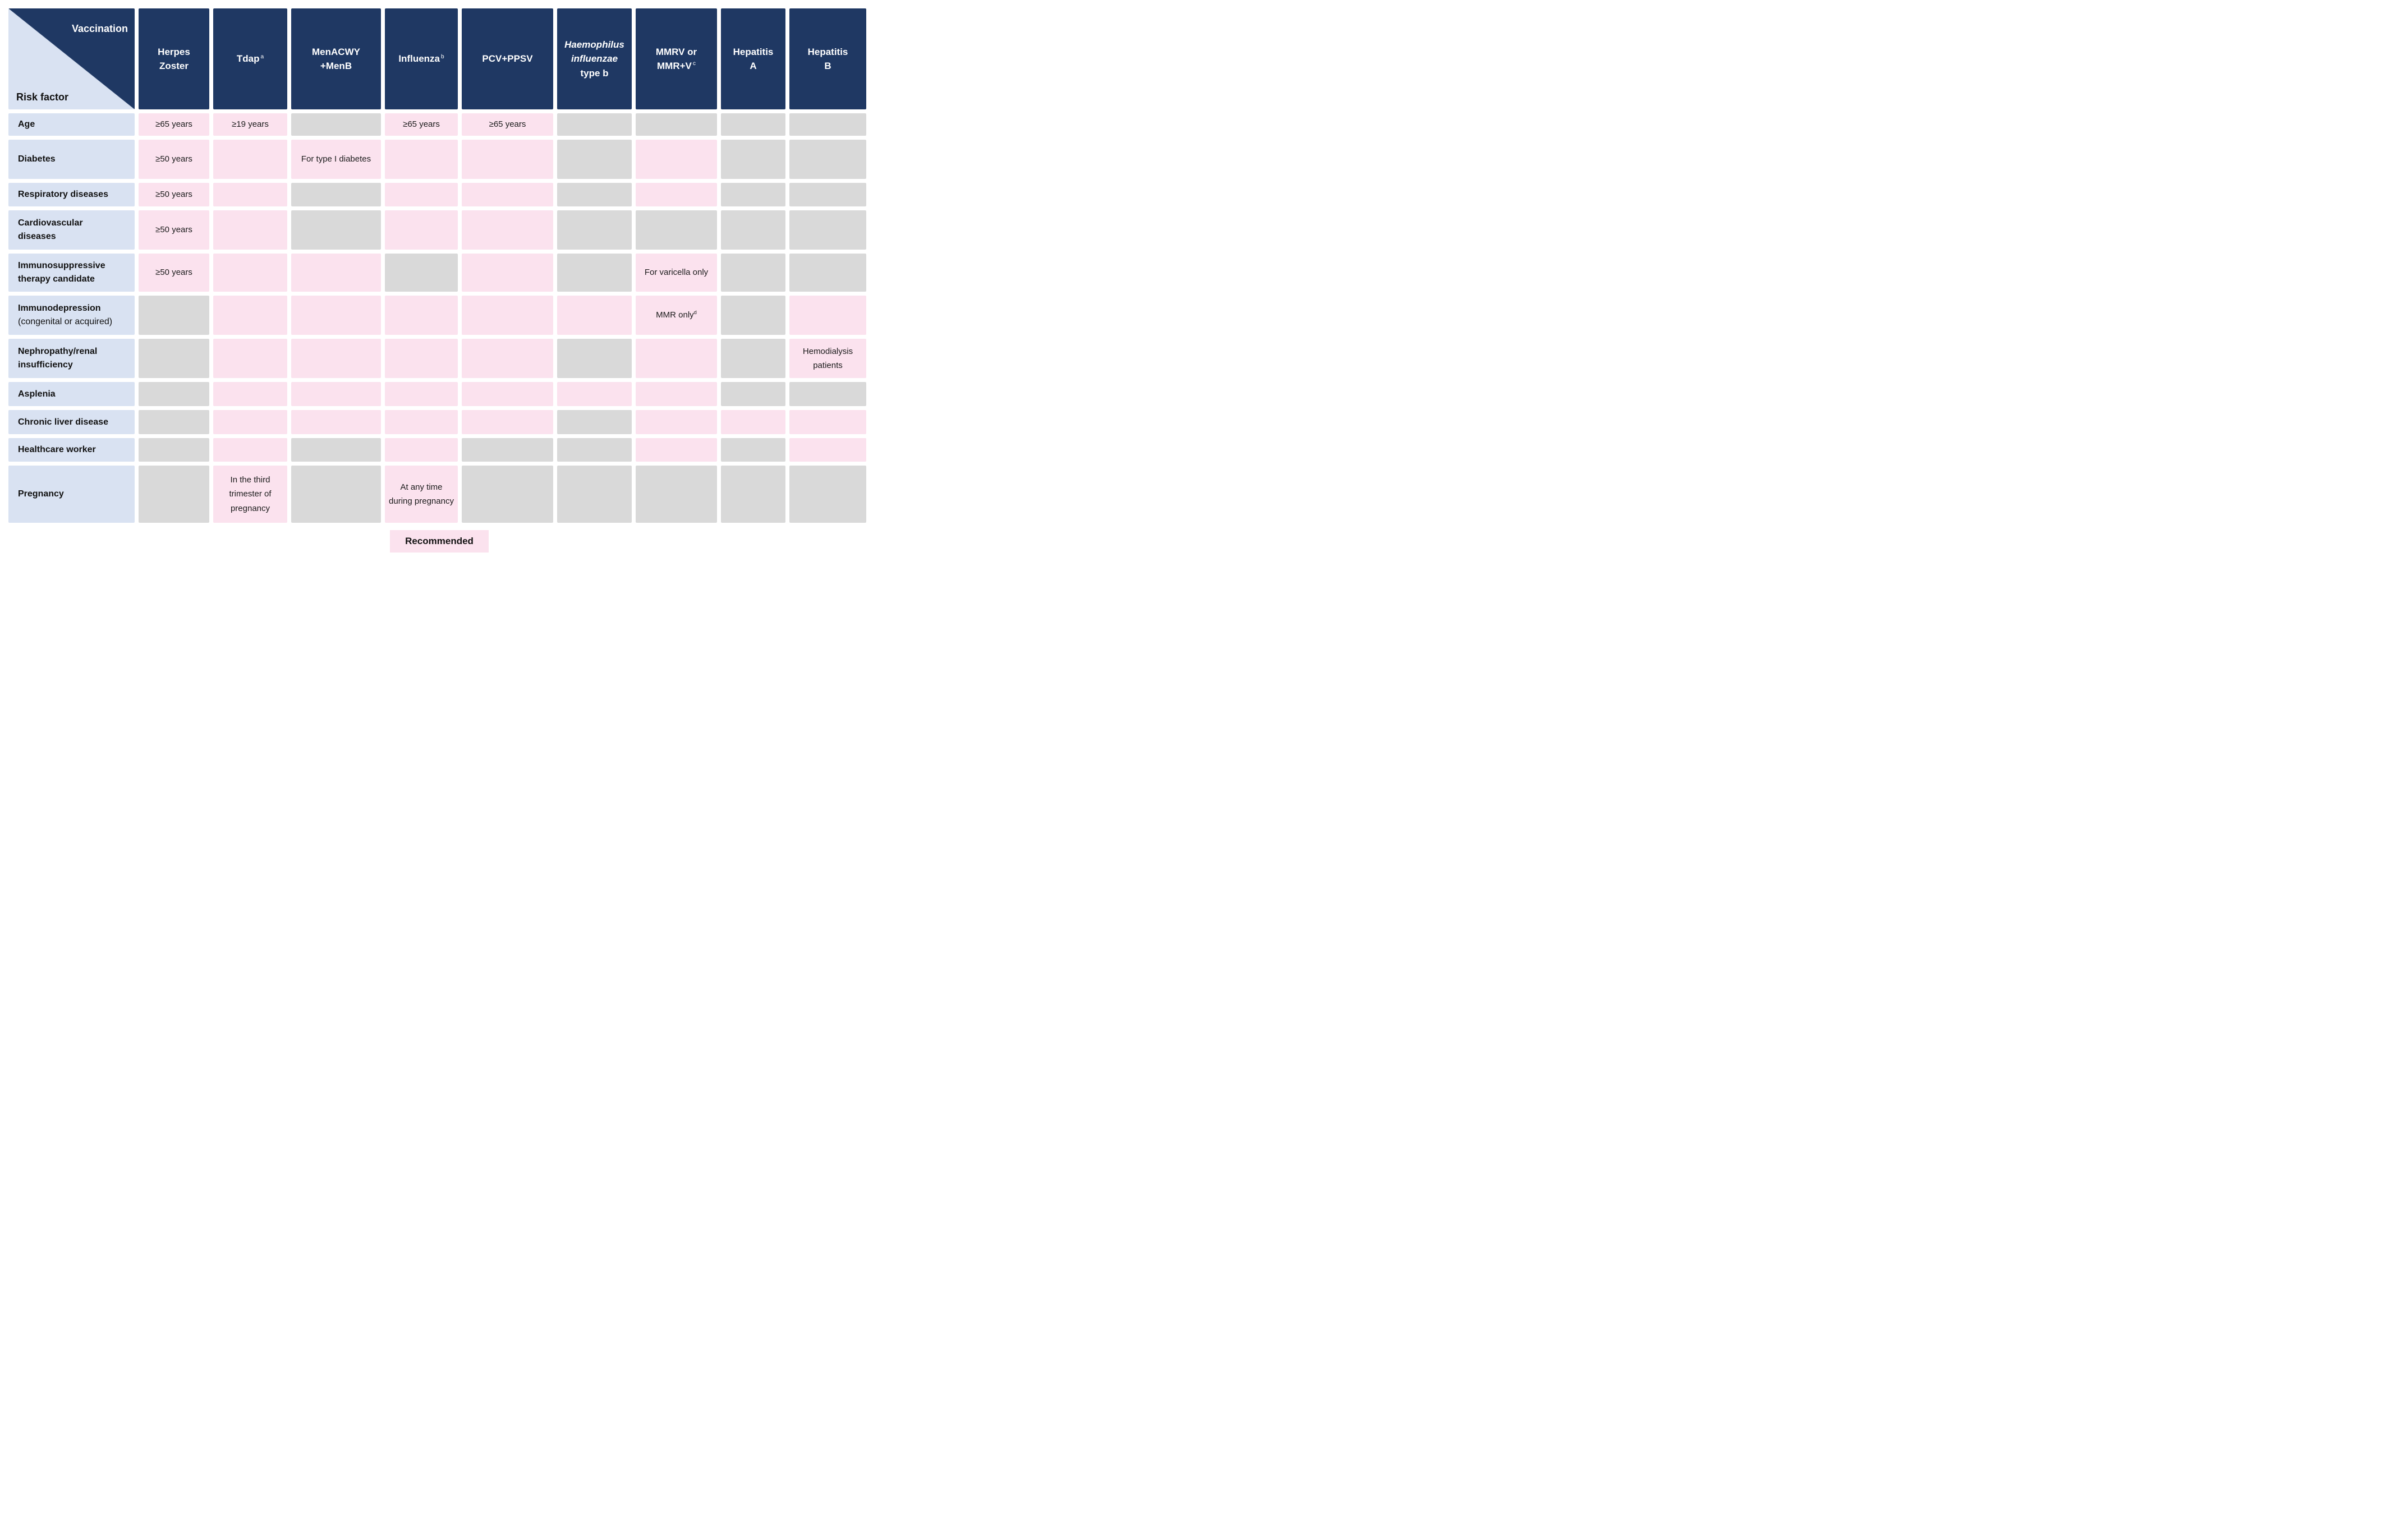  Describe the element at coordinates (336, 159) in the screenshot. I see `cell-diabetes-menacwy-menb: For type I diabetes` at that location.